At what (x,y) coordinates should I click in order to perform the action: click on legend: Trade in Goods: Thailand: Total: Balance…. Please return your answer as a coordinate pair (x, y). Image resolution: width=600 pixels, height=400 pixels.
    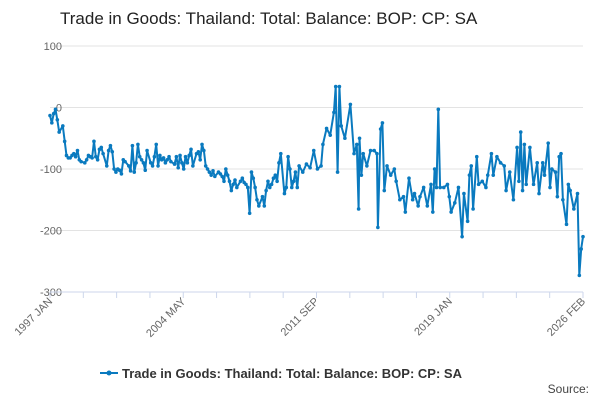
    Looking at the image, I should click on (281, 373).